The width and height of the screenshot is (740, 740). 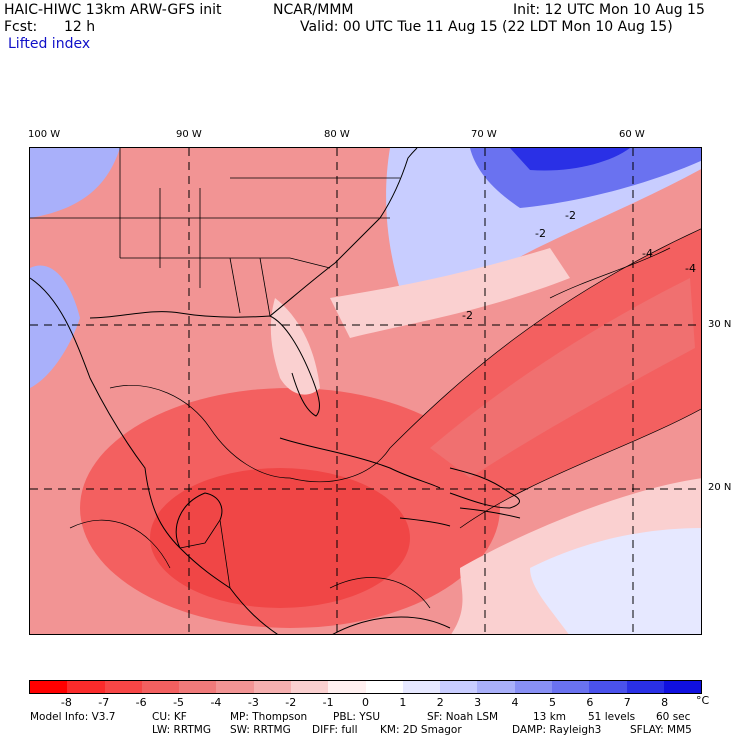 What do you see at coordinates (450, 293) in the screenshot?
I see `neutral-band-coast` at bounding box center [450, 293].